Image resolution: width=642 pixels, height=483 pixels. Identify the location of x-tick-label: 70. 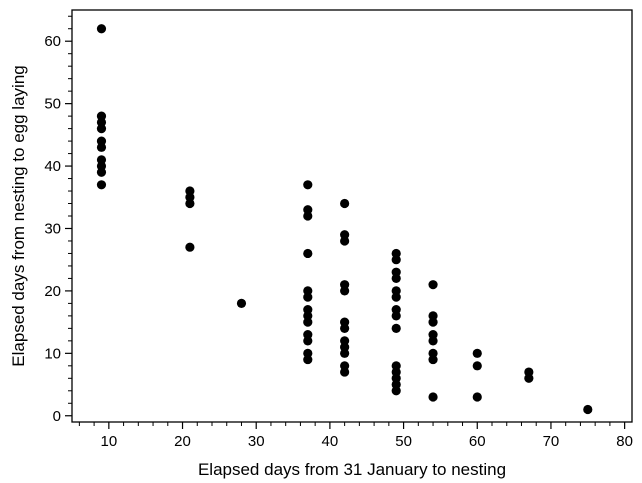
(551, 441).